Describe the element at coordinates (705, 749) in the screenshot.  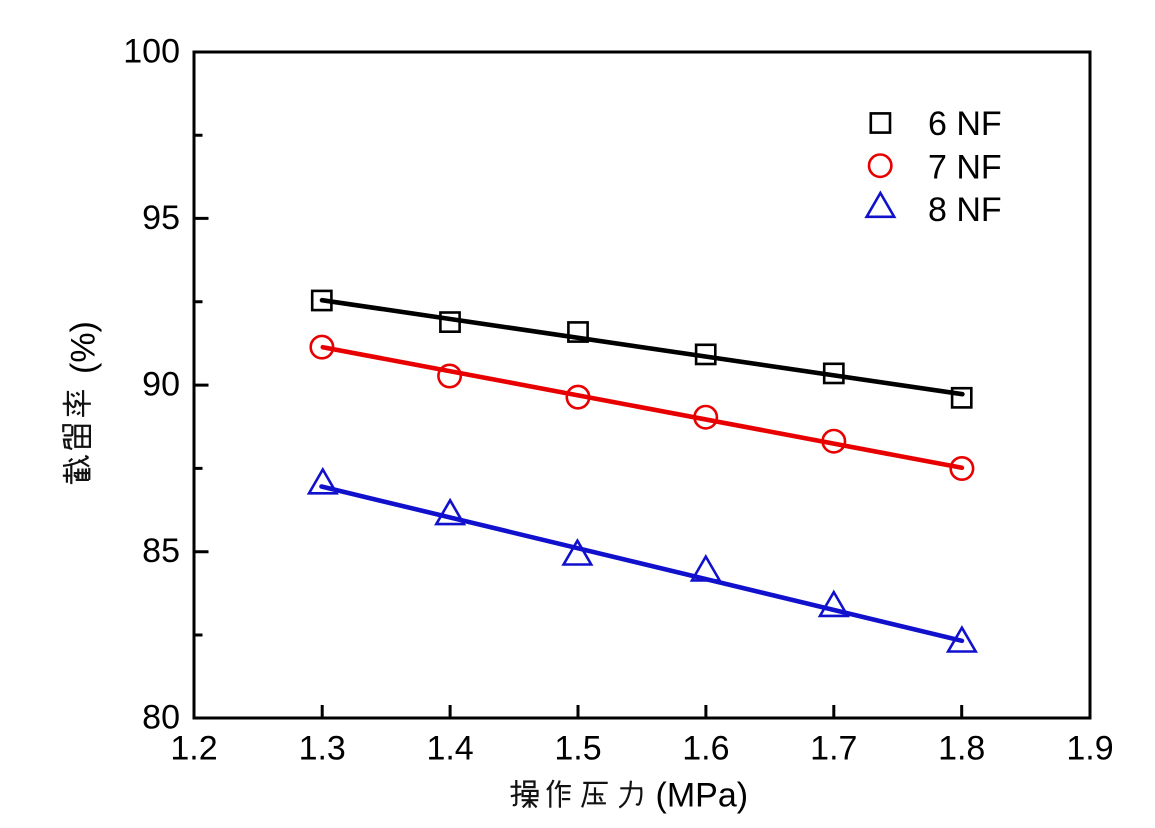
I see `svg-text: 1.6` at that location.